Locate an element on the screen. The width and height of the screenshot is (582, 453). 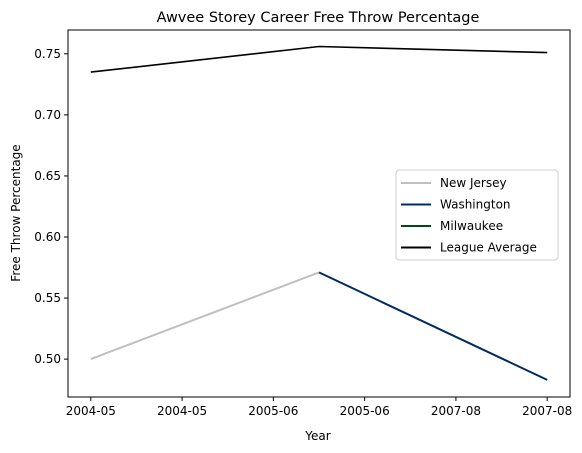
legend-label: Milwaukee is located at coordinates (471, 226).